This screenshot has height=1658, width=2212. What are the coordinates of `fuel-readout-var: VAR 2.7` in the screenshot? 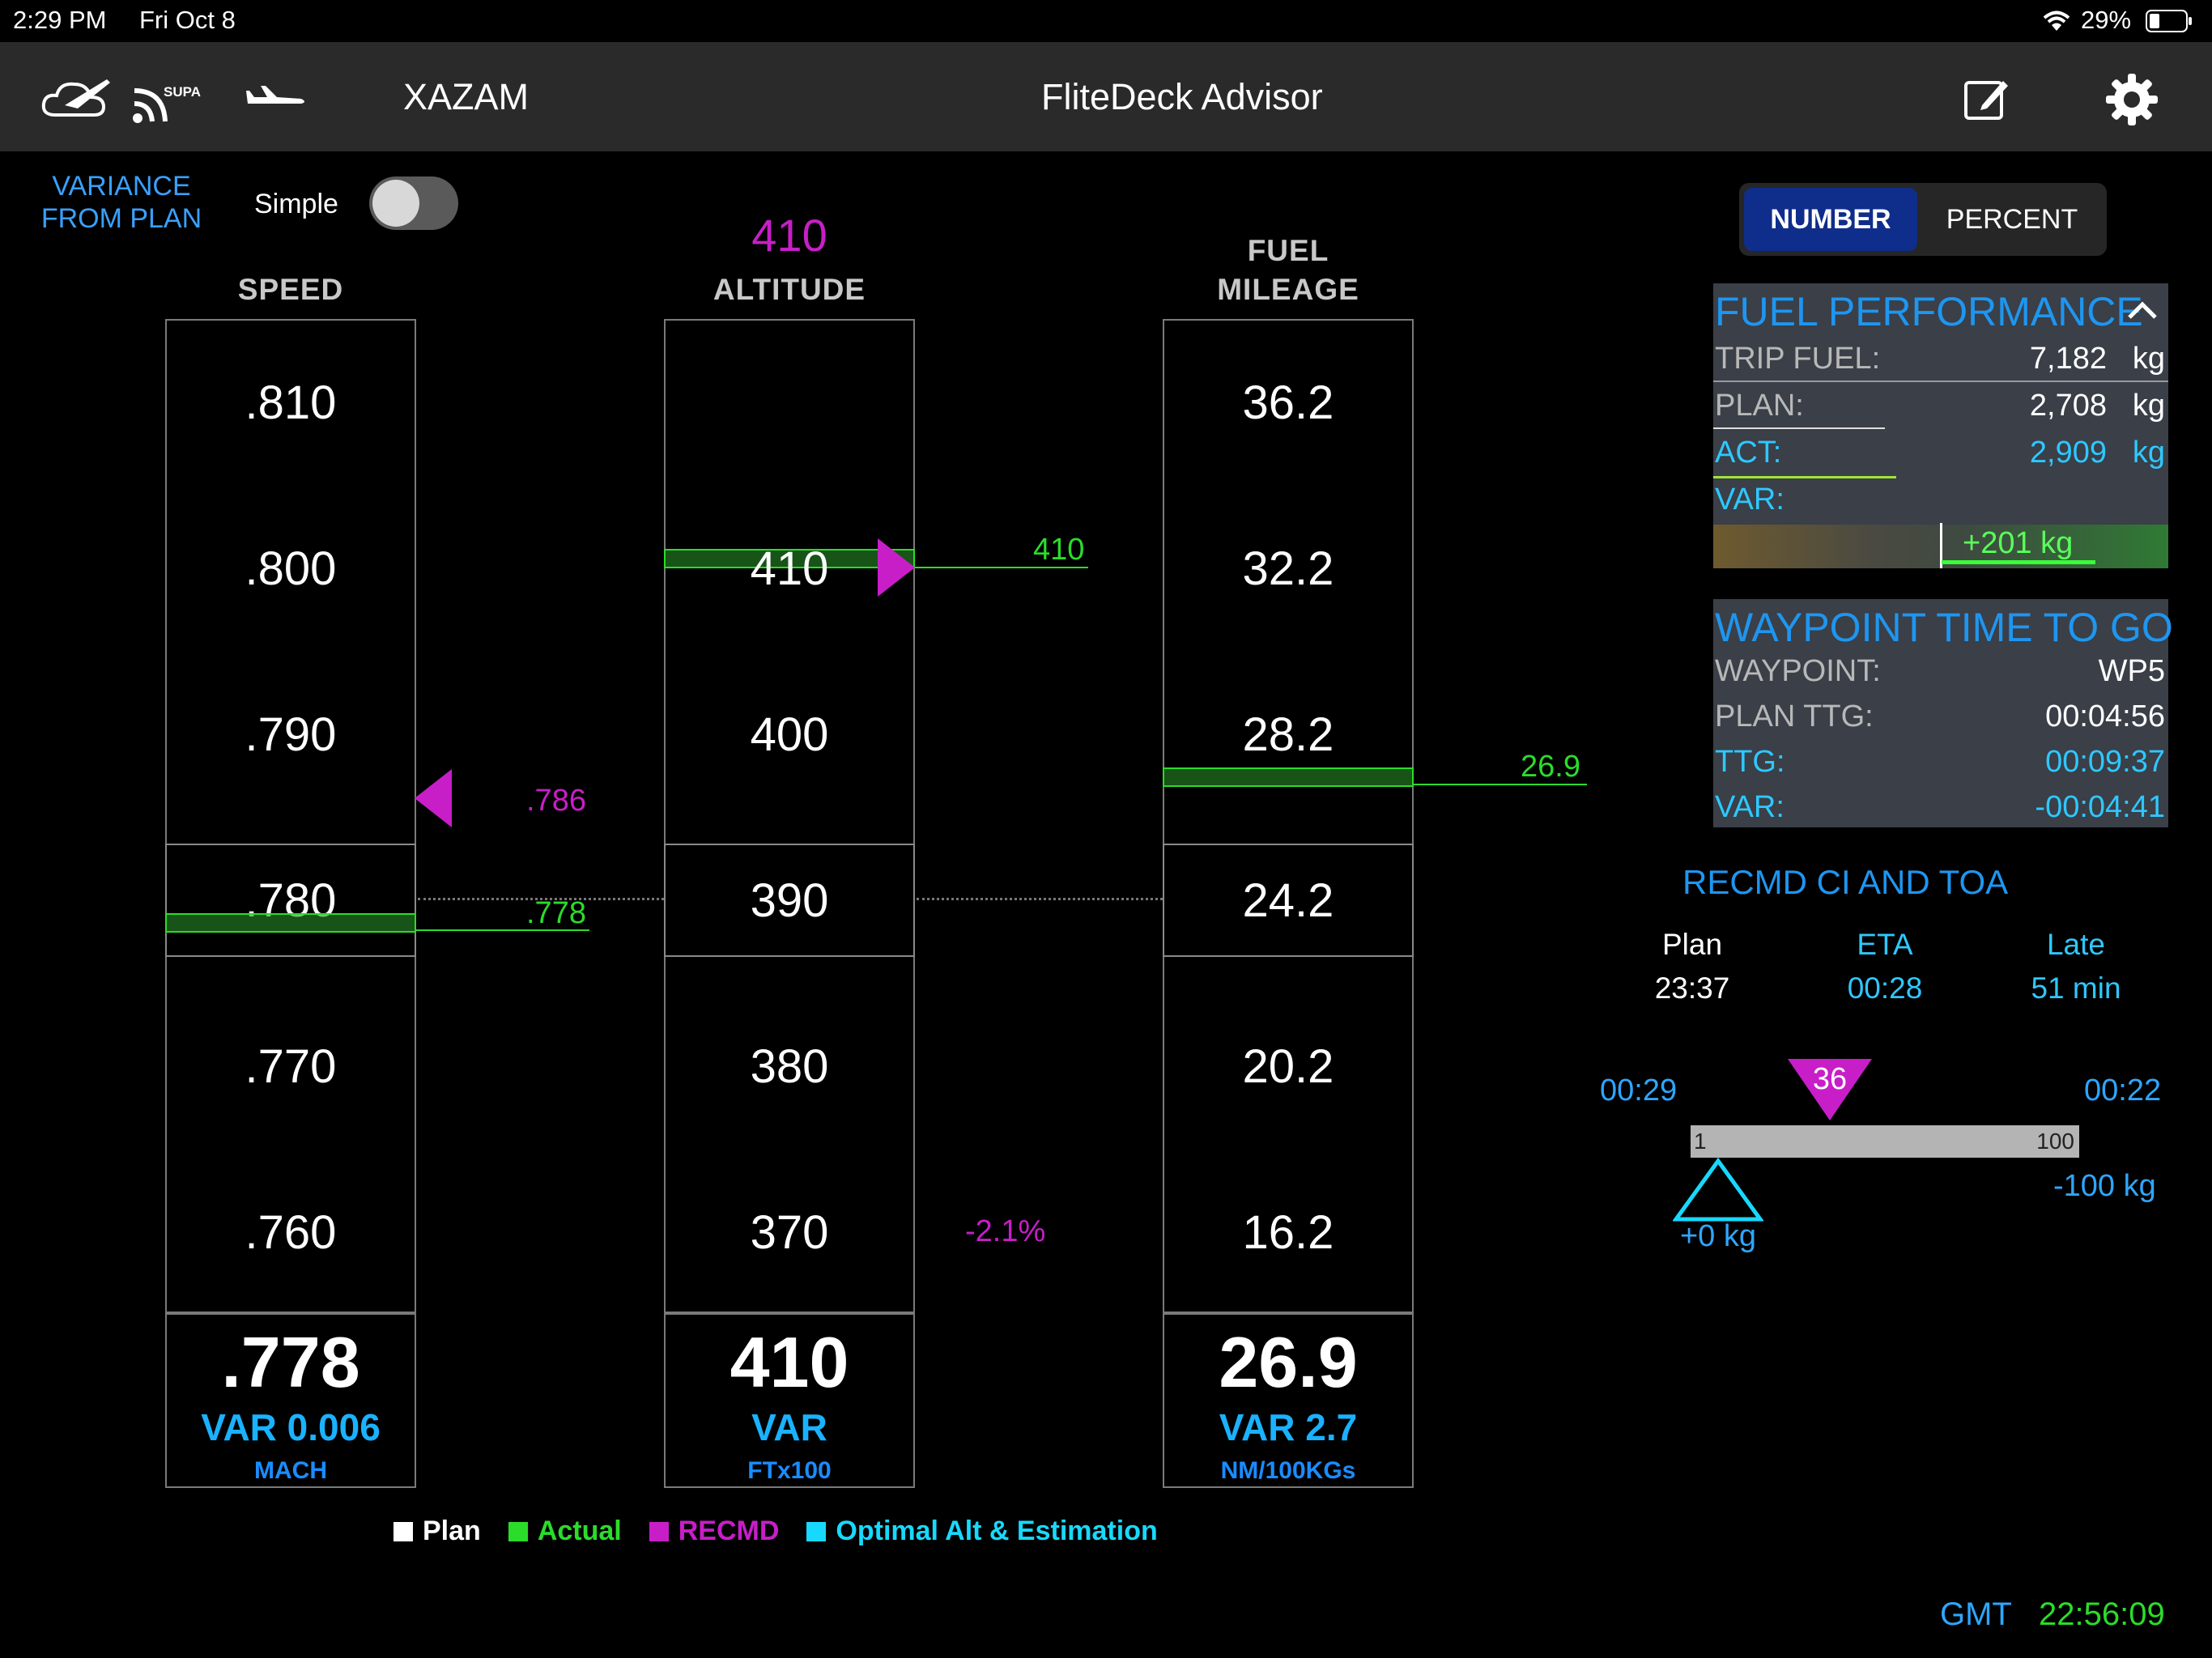 It's located at (1288, 1427).